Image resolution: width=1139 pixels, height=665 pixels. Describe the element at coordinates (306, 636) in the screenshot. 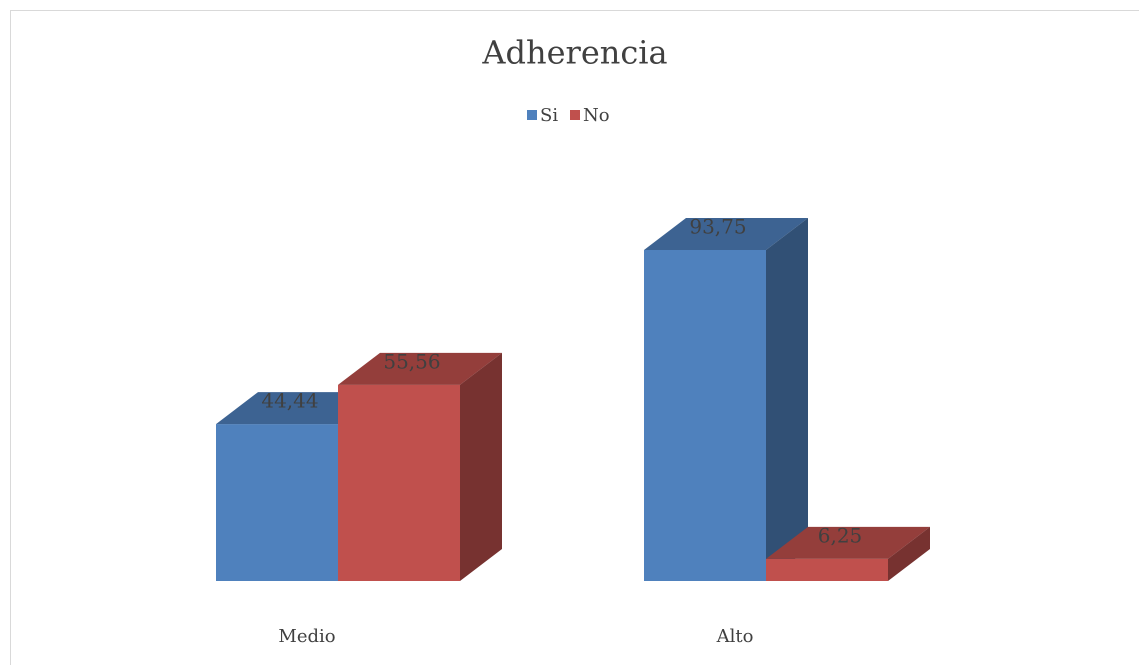

I see `x-tick-label: Medio` at that location.